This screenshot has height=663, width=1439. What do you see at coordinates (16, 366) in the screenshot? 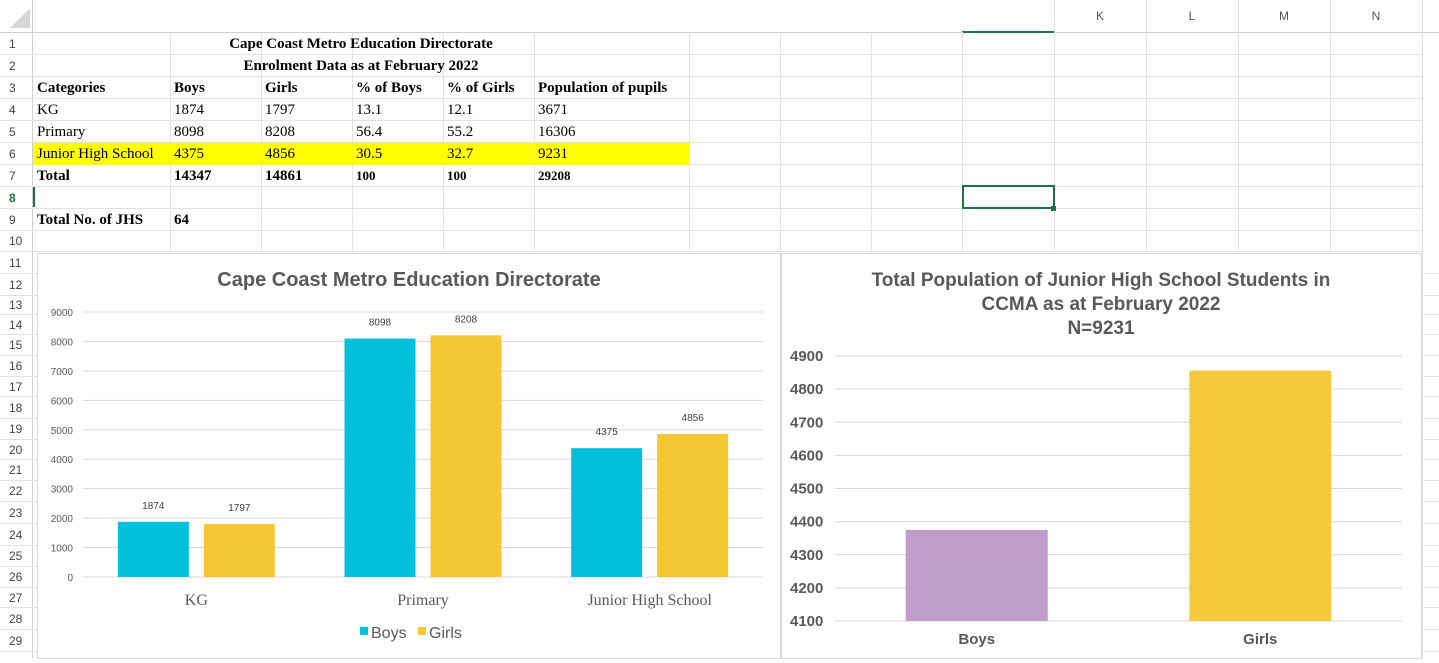
I see `row-header: 16` at bounding box center [16, 366].